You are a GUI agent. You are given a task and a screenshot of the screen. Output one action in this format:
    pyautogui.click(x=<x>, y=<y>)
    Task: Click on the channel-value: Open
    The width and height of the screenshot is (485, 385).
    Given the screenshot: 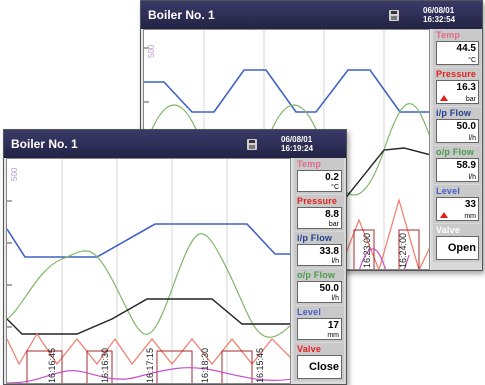 What is the action you would take?
    pyautogui.click(x=461, y=248)
    